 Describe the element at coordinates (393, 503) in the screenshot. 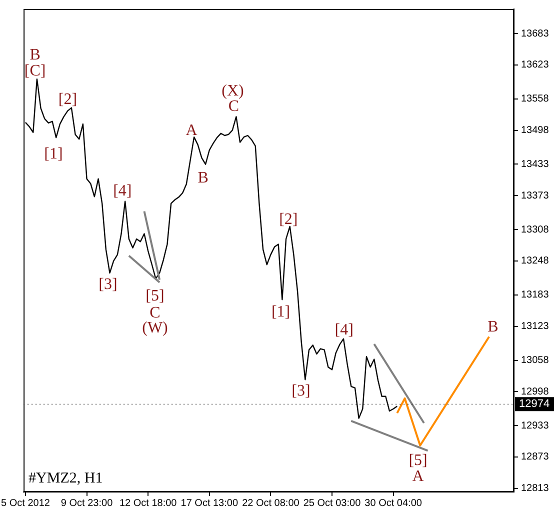

I see `x-tick-label: 30 Oct 04:00` at that location.